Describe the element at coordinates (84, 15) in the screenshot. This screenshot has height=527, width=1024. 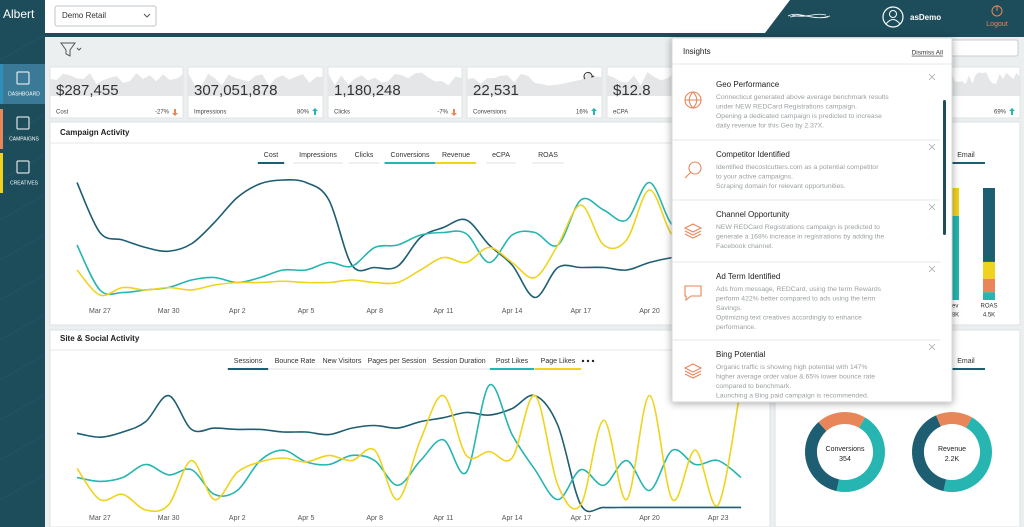
I see `account-name: Demo Retail` at that location.